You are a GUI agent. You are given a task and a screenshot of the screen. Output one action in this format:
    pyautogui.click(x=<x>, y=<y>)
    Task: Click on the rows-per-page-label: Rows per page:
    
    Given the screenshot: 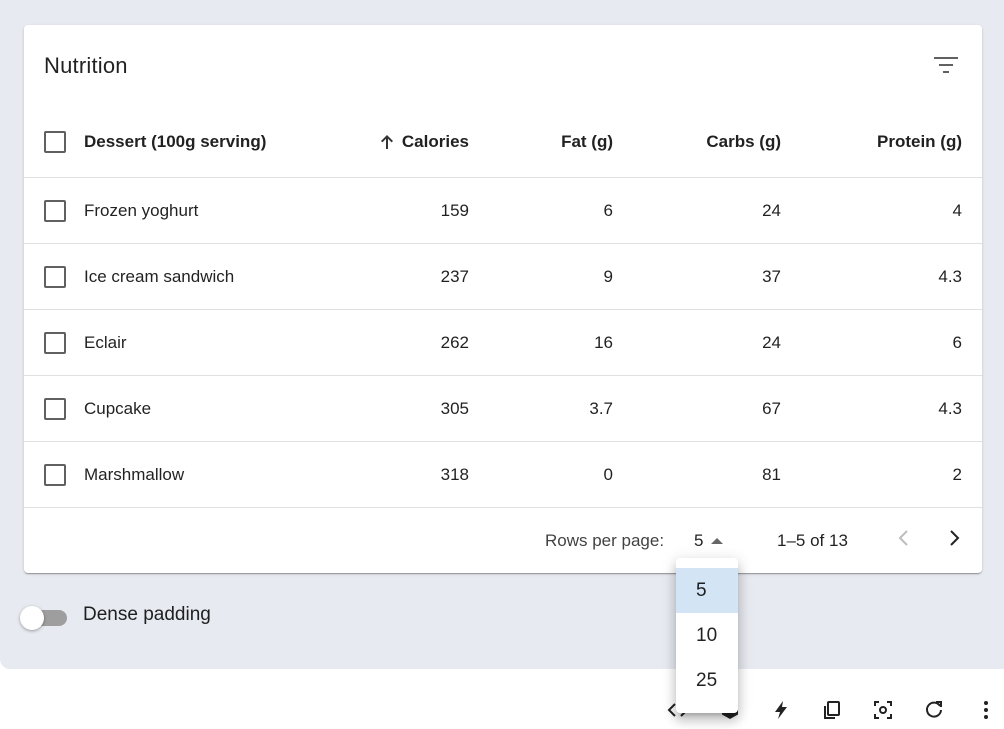 What is the action you would take?
    pyautogui.click(x=605, y=540)
    